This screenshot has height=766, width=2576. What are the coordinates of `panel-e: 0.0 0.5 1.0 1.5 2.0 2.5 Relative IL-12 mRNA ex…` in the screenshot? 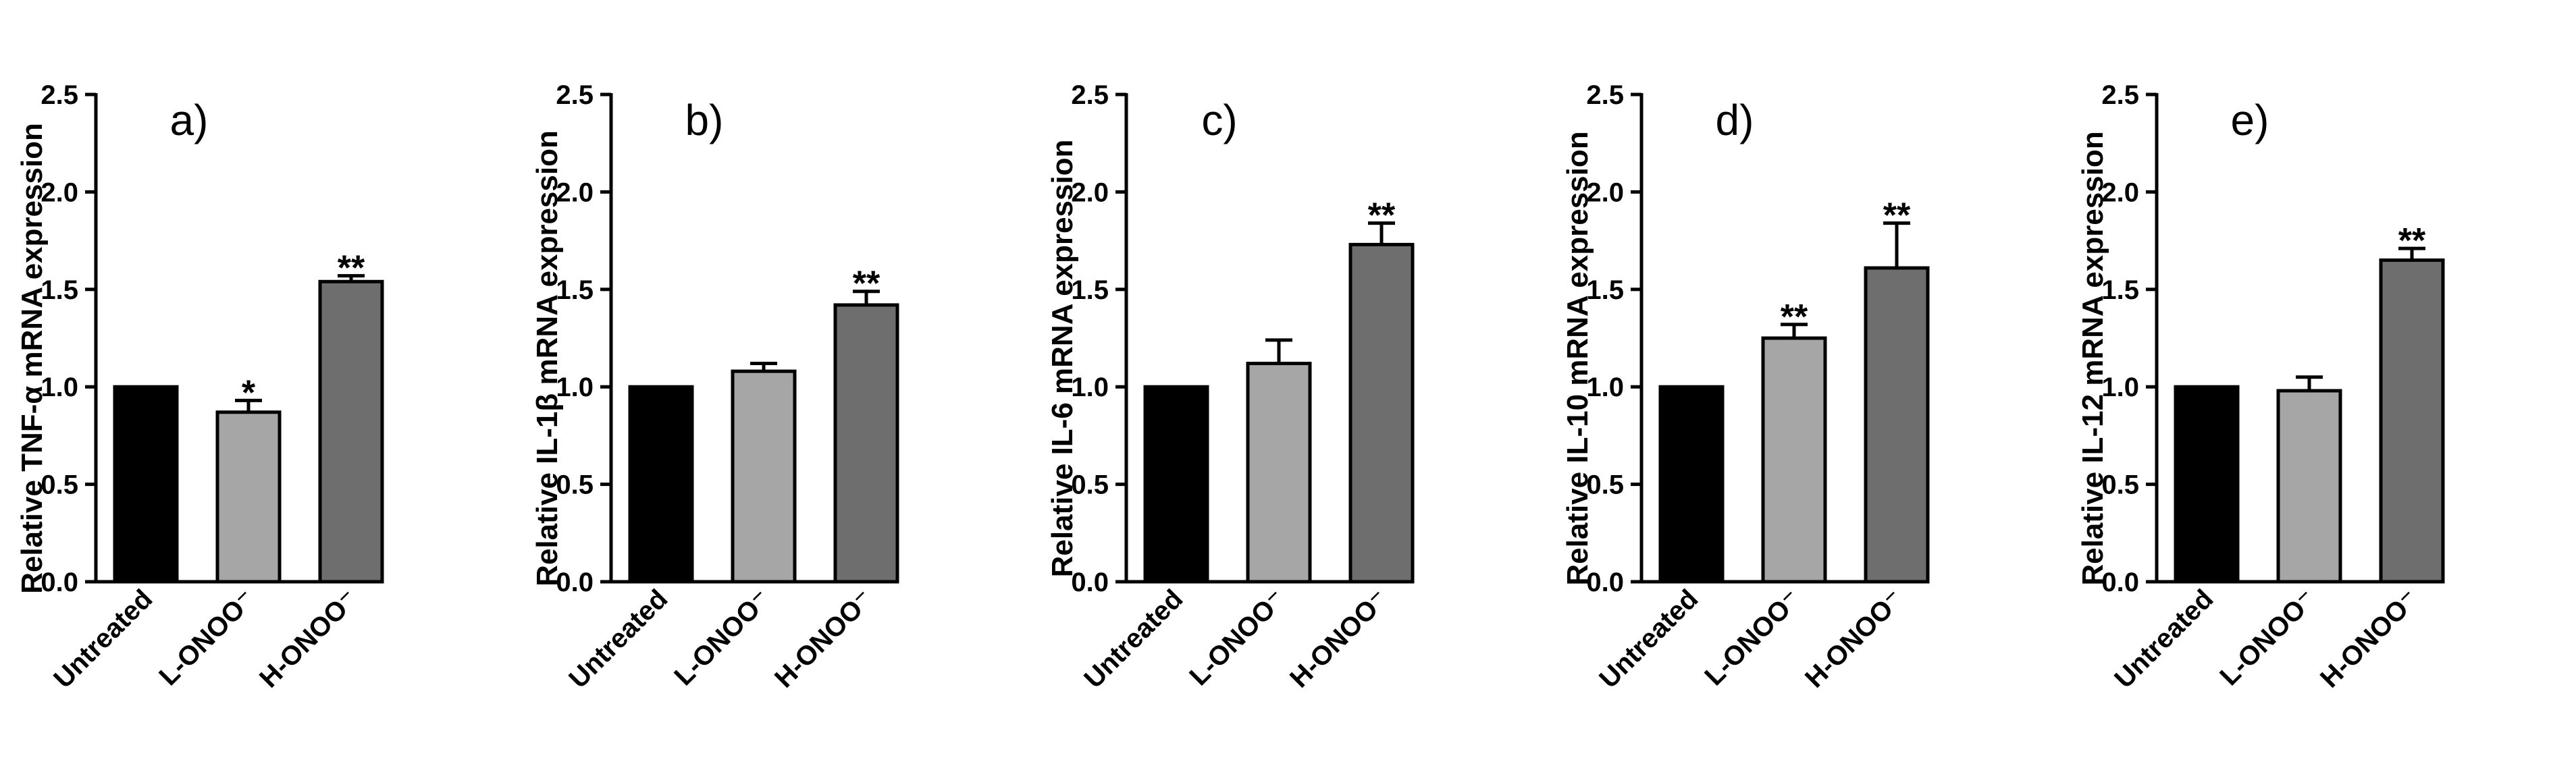 It's located at (2260, 387).